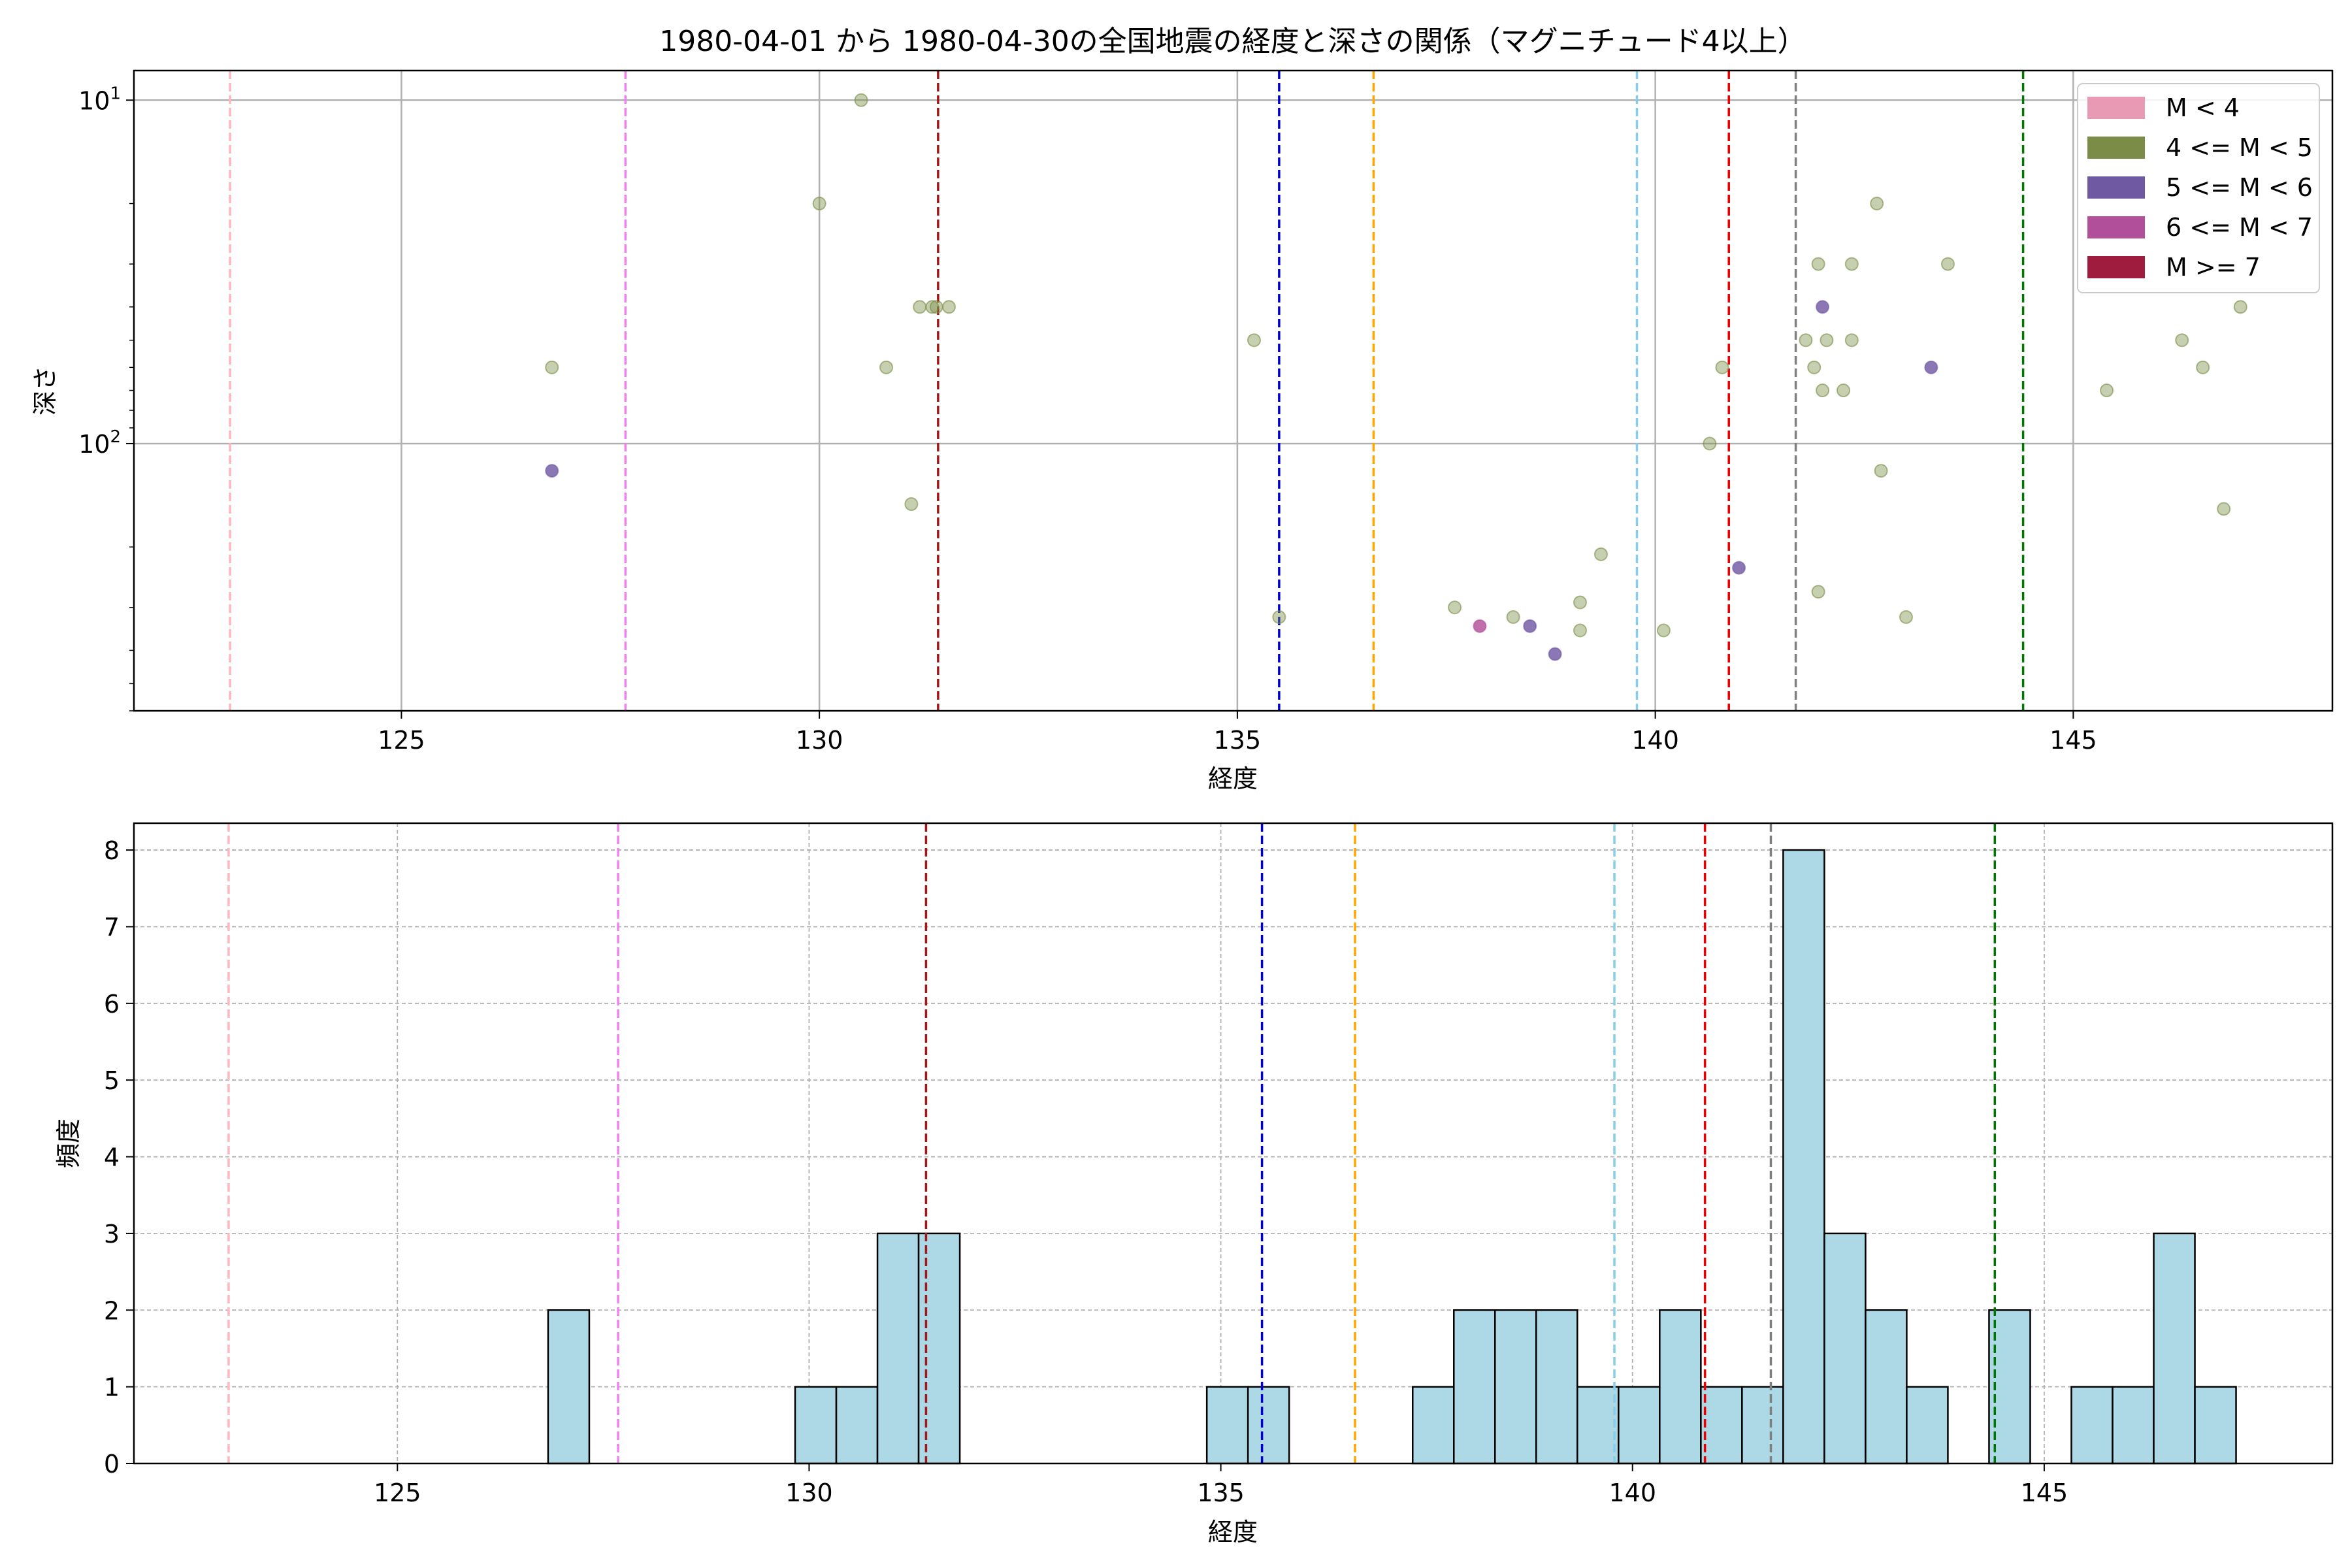 The image size is (2352, 1568). Describe the element at coordinates (809, 1492) in the screenshot. I see `x-tick-label: 130` at that location.